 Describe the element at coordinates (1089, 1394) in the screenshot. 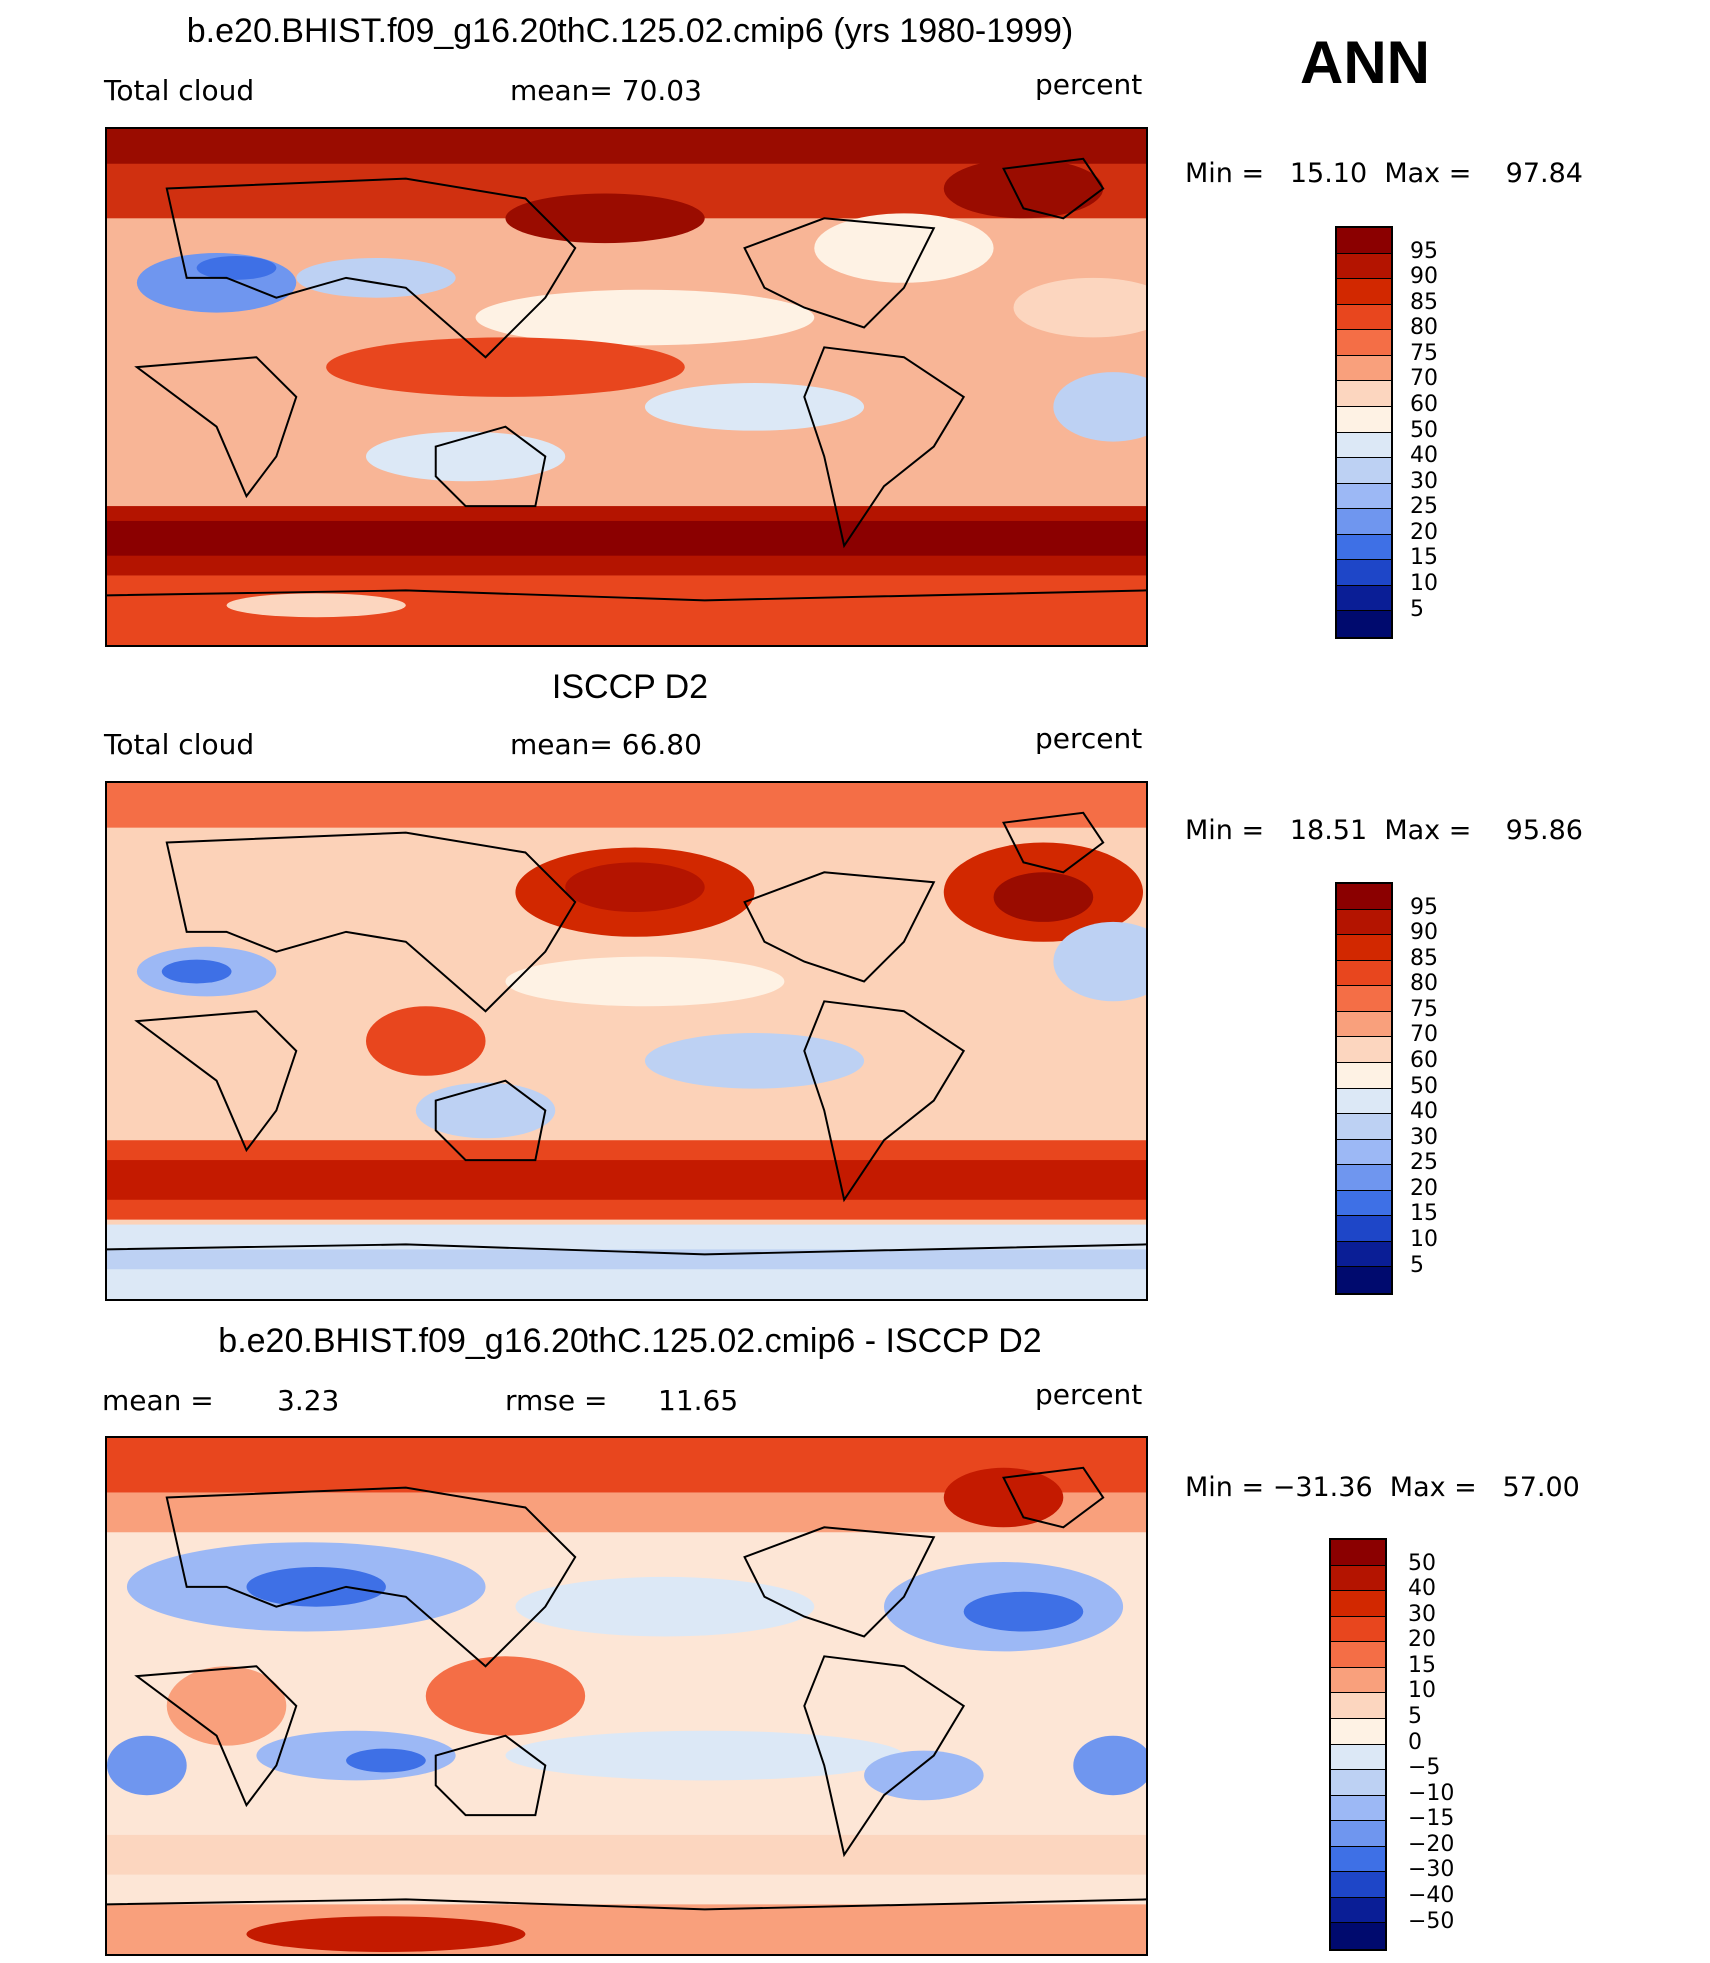

I see `panel-3-unit-label: percent` at that location.